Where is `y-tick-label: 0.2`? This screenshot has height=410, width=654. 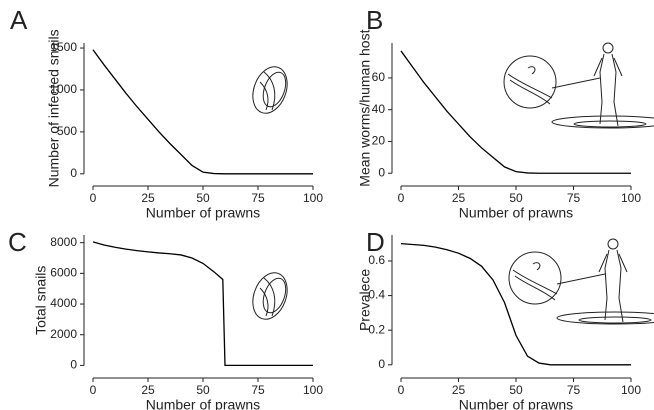 y-tick-label: 0.2 is located at coordinates (376, 329).